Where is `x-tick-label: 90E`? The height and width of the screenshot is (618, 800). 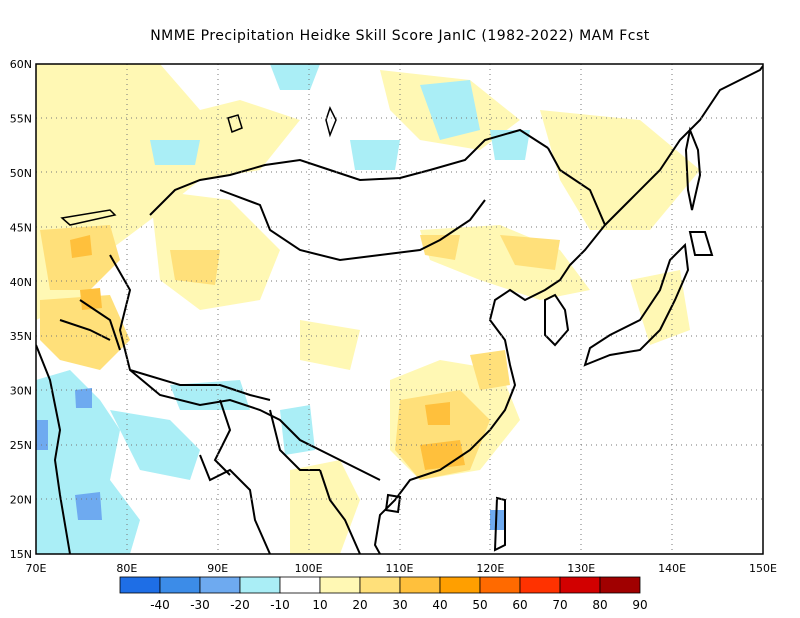 x-tick-label: 90E is located at coordinates (217, 568).